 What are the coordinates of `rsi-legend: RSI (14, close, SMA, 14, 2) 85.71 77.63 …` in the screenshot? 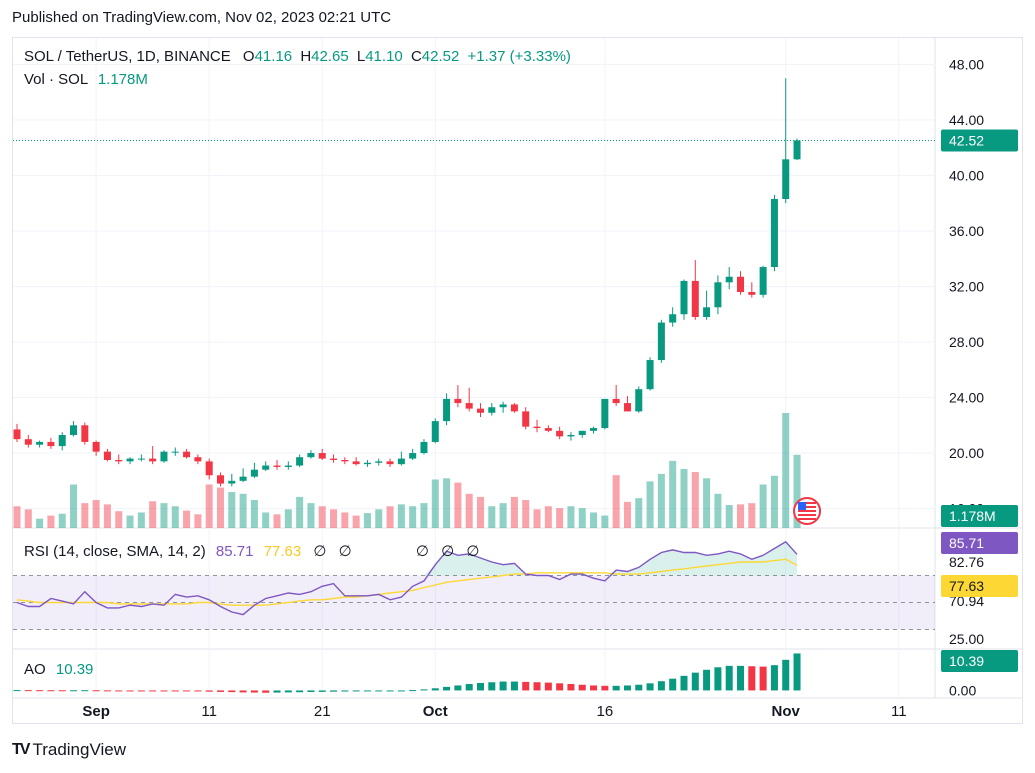 It's located at (252, 551).